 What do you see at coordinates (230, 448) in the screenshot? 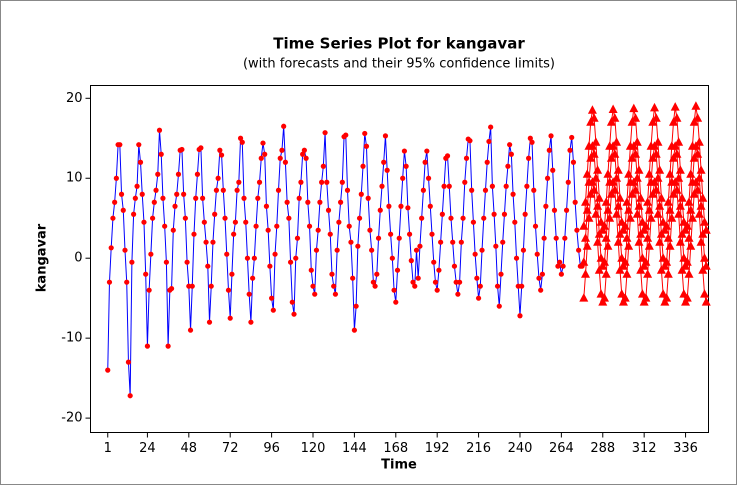
I see `x-tick-label: 72` at bounding box center [230, 448].